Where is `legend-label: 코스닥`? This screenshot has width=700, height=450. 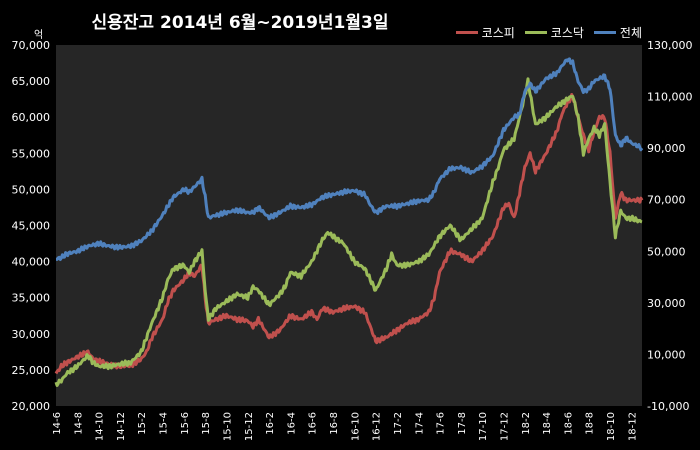
legend-label: 코스닥 is located at coordinates (567, 33).